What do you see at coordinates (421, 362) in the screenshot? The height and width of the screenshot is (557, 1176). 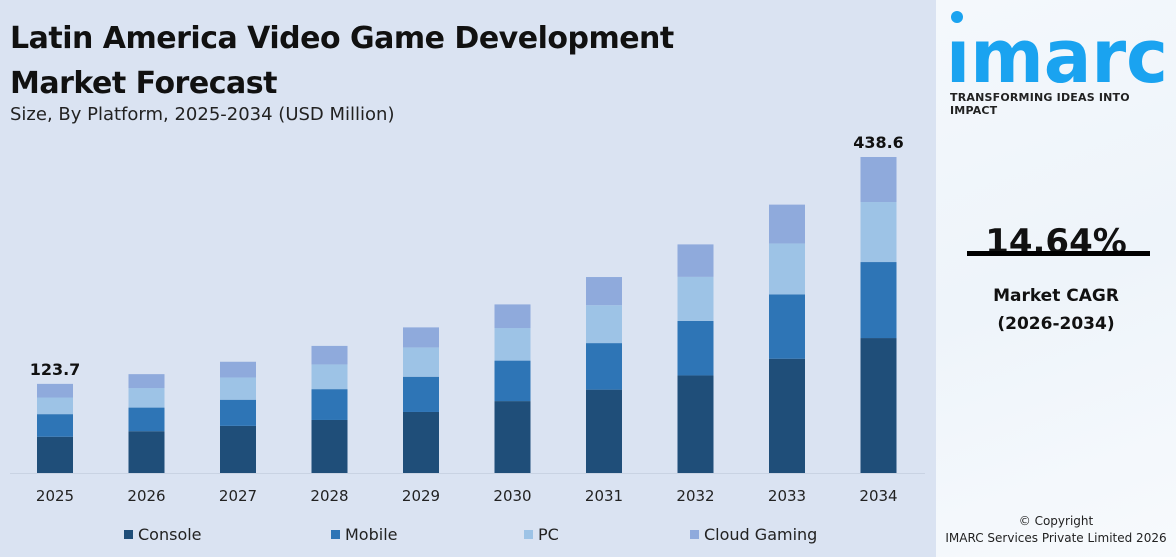 I see `bar-pc-2029` at bounding box center [421, 362].